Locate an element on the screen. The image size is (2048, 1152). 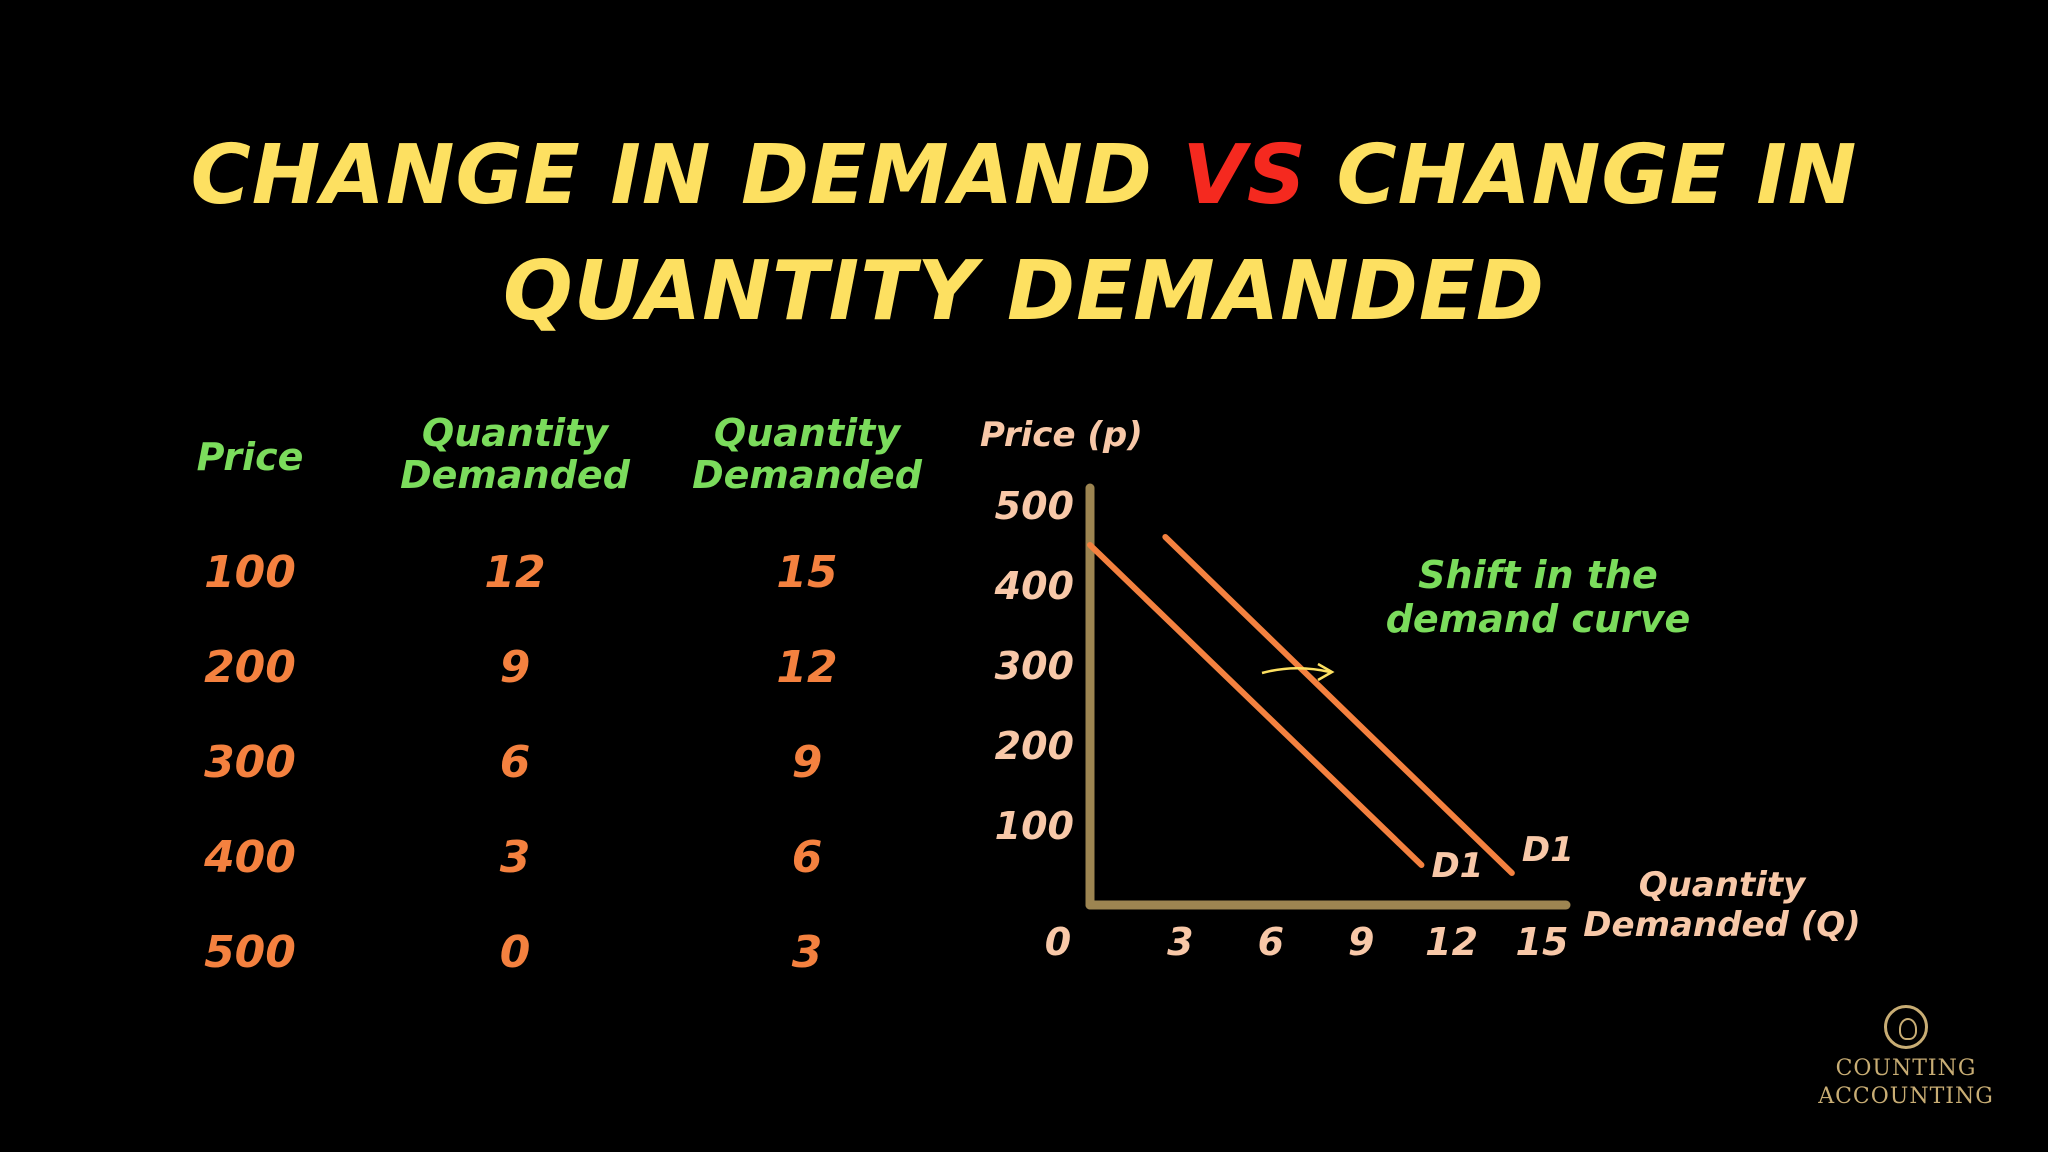
table-cell-qd2: 3 is located at coordinates (807, 952).